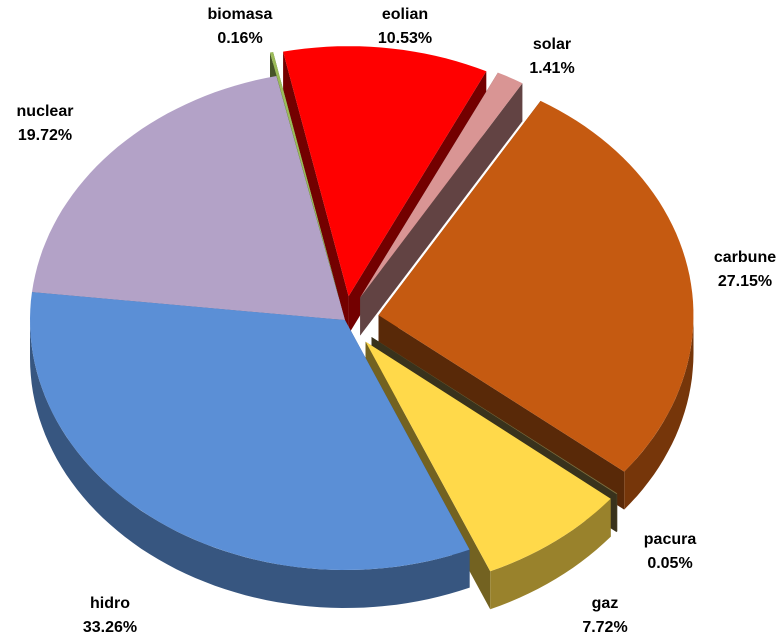  What do you see at coordinates (745, 257) in the screenshot?
I see `slice-label: carbune` at bounding box center [745, 257].